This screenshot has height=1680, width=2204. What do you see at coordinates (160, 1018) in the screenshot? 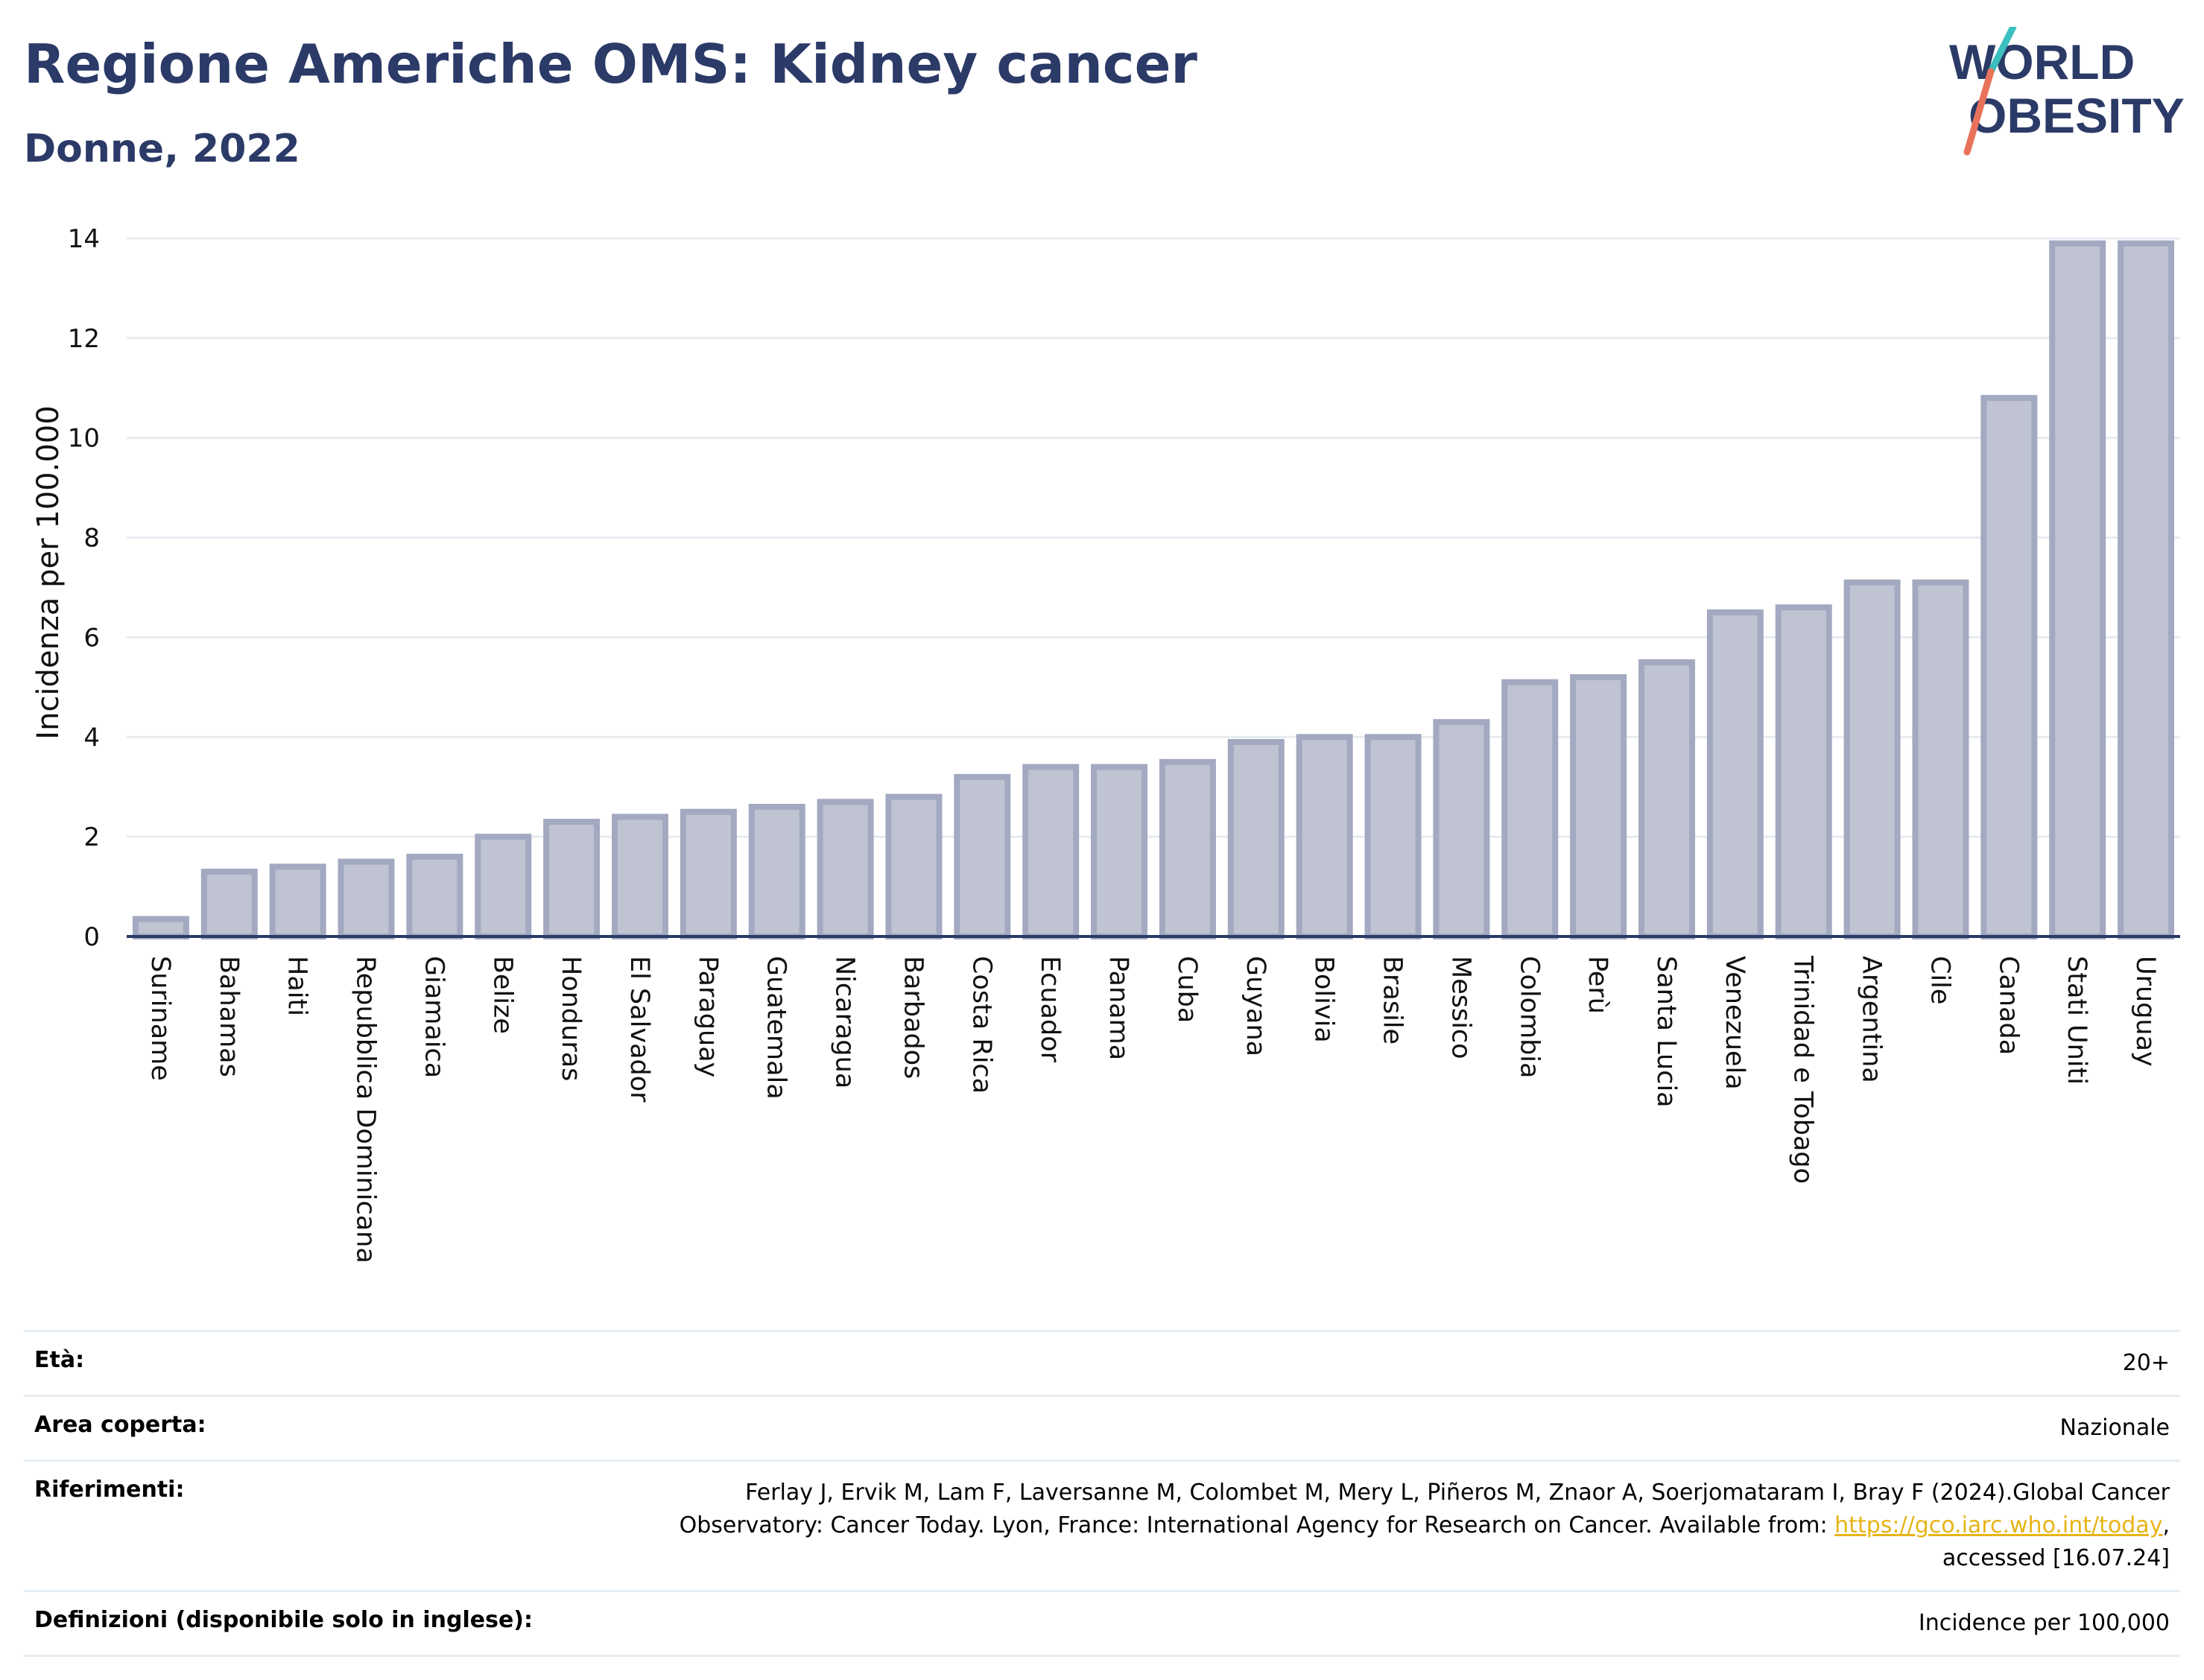
I see `x-tick-label: Suriname` at bounding box center [160, 1018].